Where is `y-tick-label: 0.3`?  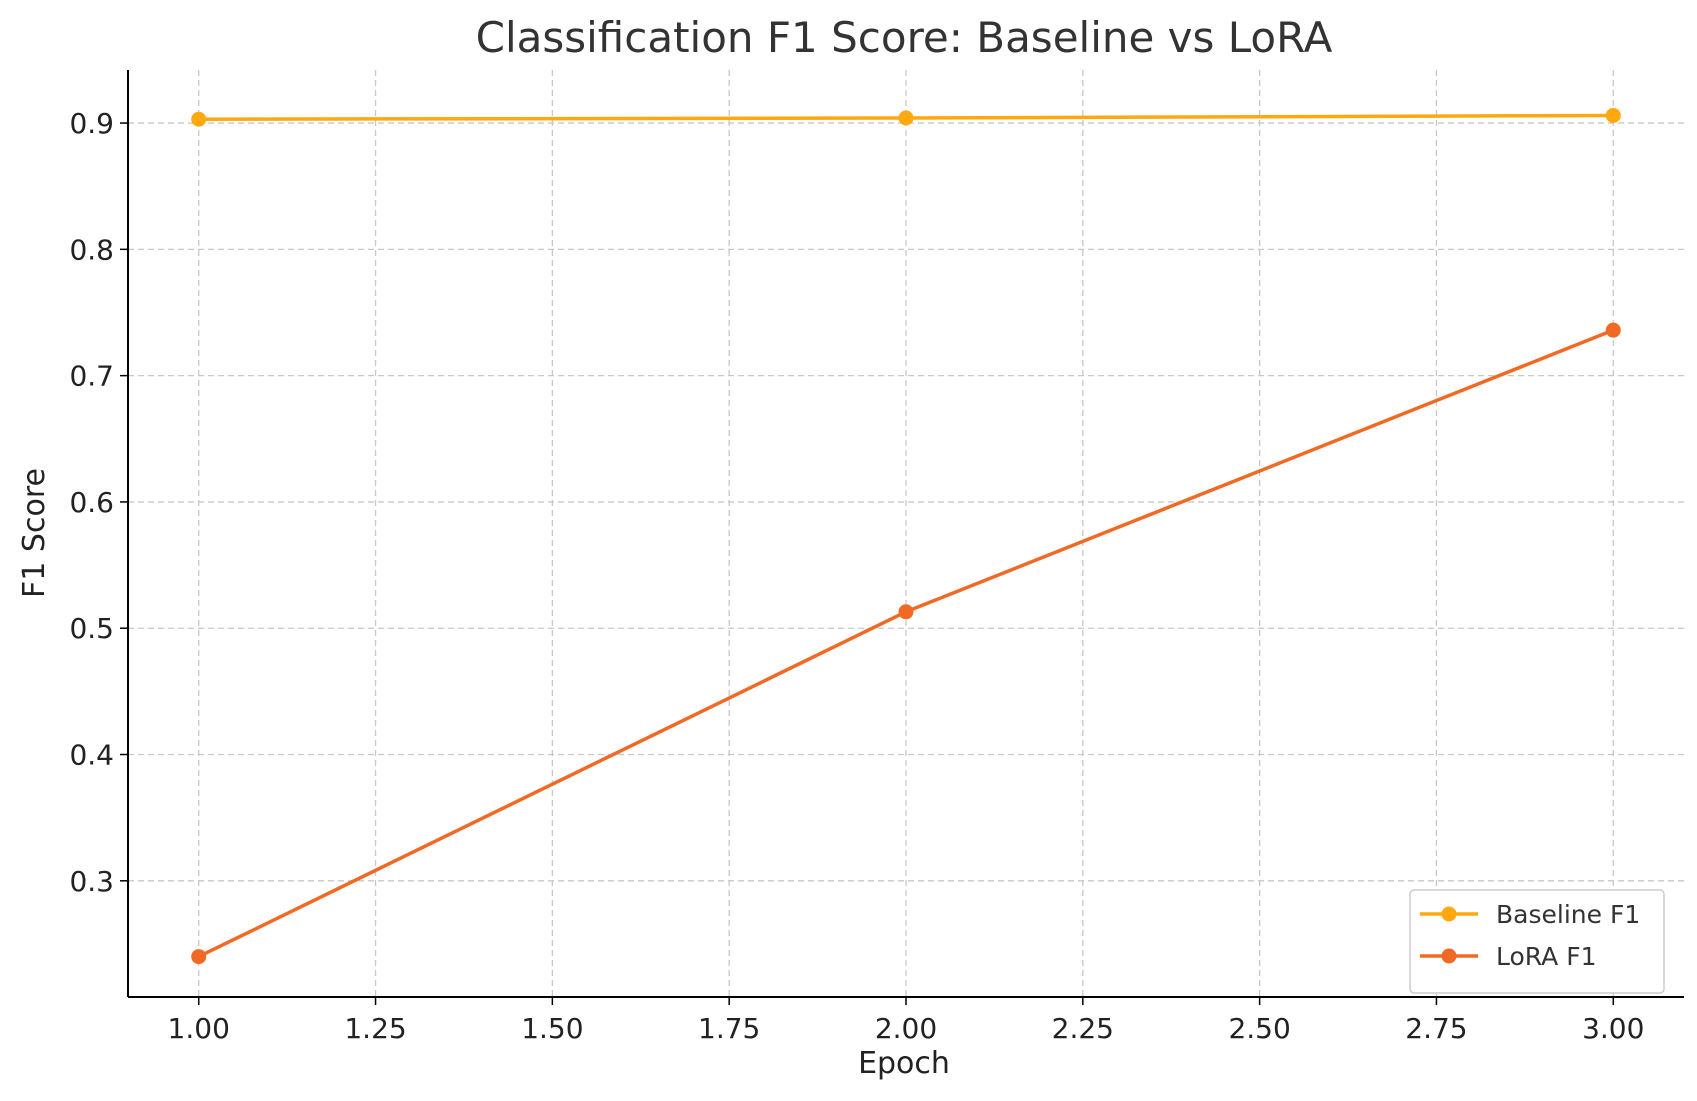
y-tick-label: 0.3 is located at coordinates (91, 881).